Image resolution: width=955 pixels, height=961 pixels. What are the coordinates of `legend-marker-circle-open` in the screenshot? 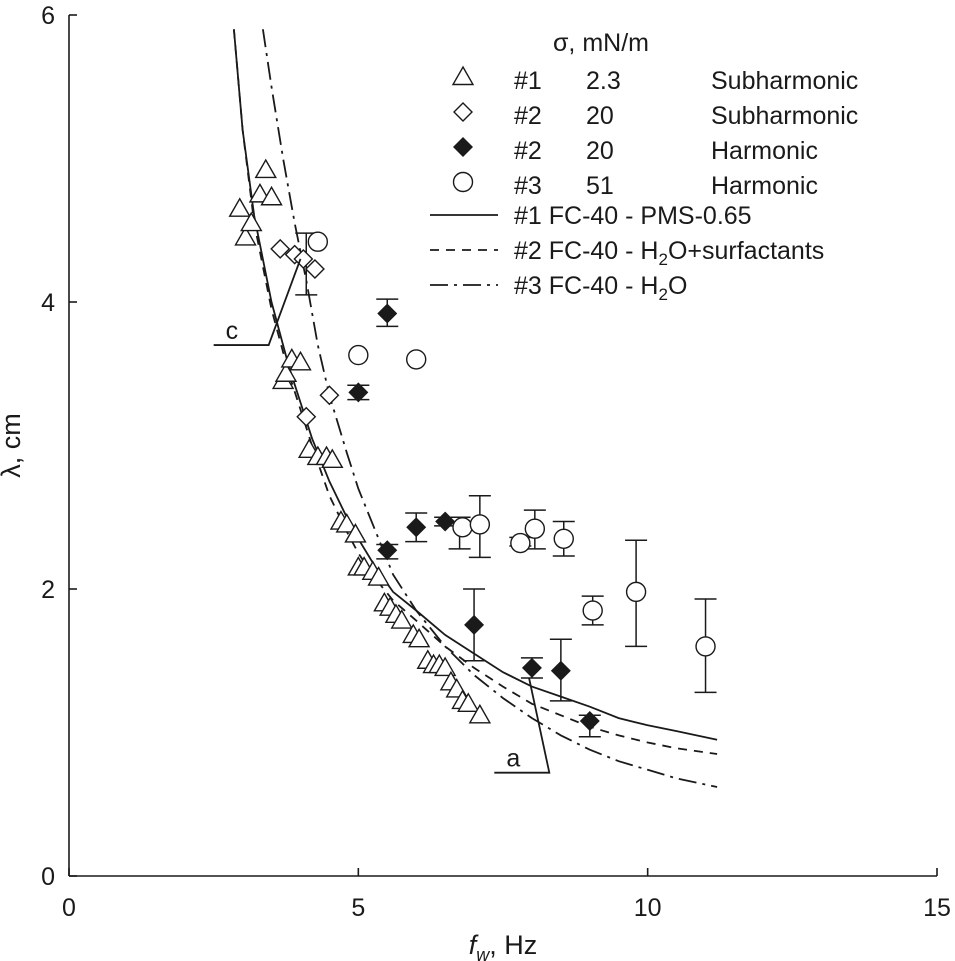 It's located at (463, 182).